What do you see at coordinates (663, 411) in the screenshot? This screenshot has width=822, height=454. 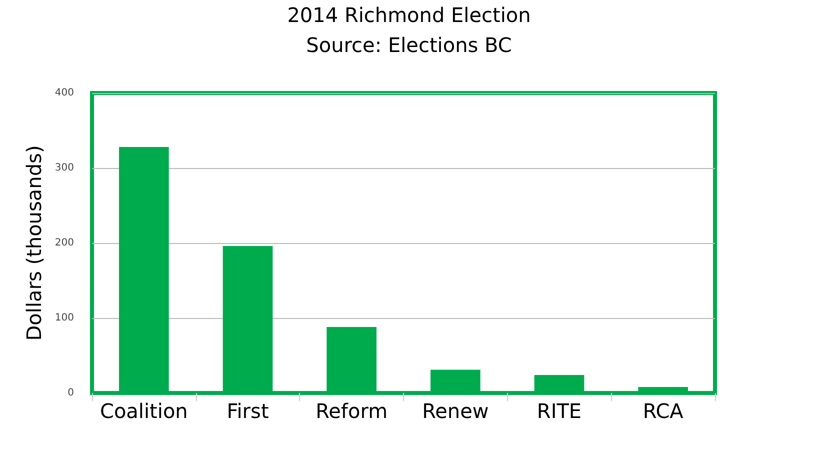 I see `x-tick-label: RCA` at bounding box center [663, 411].